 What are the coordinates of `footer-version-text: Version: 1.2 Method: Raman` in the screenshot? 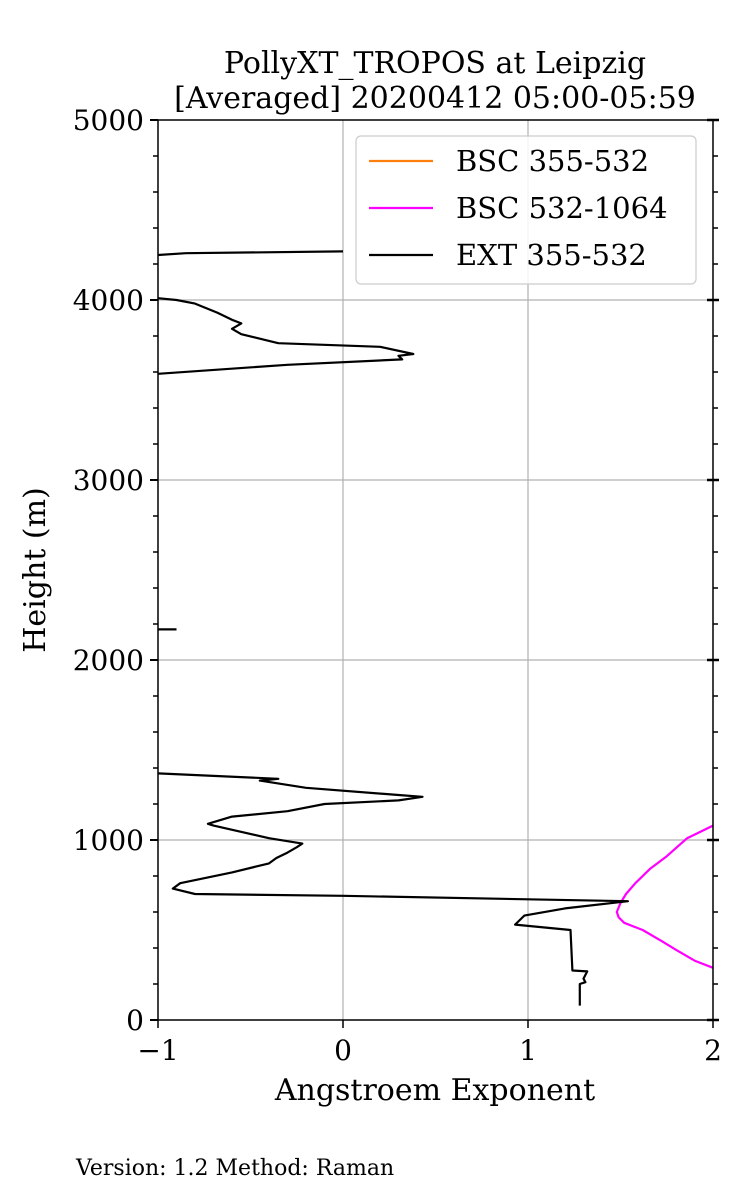 It's located at (234, 1168).